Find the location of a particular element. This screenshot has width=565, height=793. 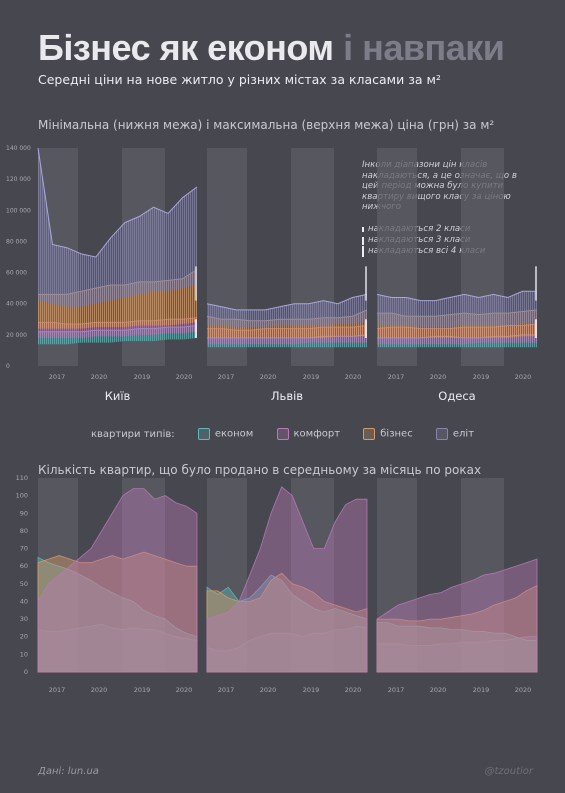

sales-area-business-kyiv is located at coordinates (117, 612).